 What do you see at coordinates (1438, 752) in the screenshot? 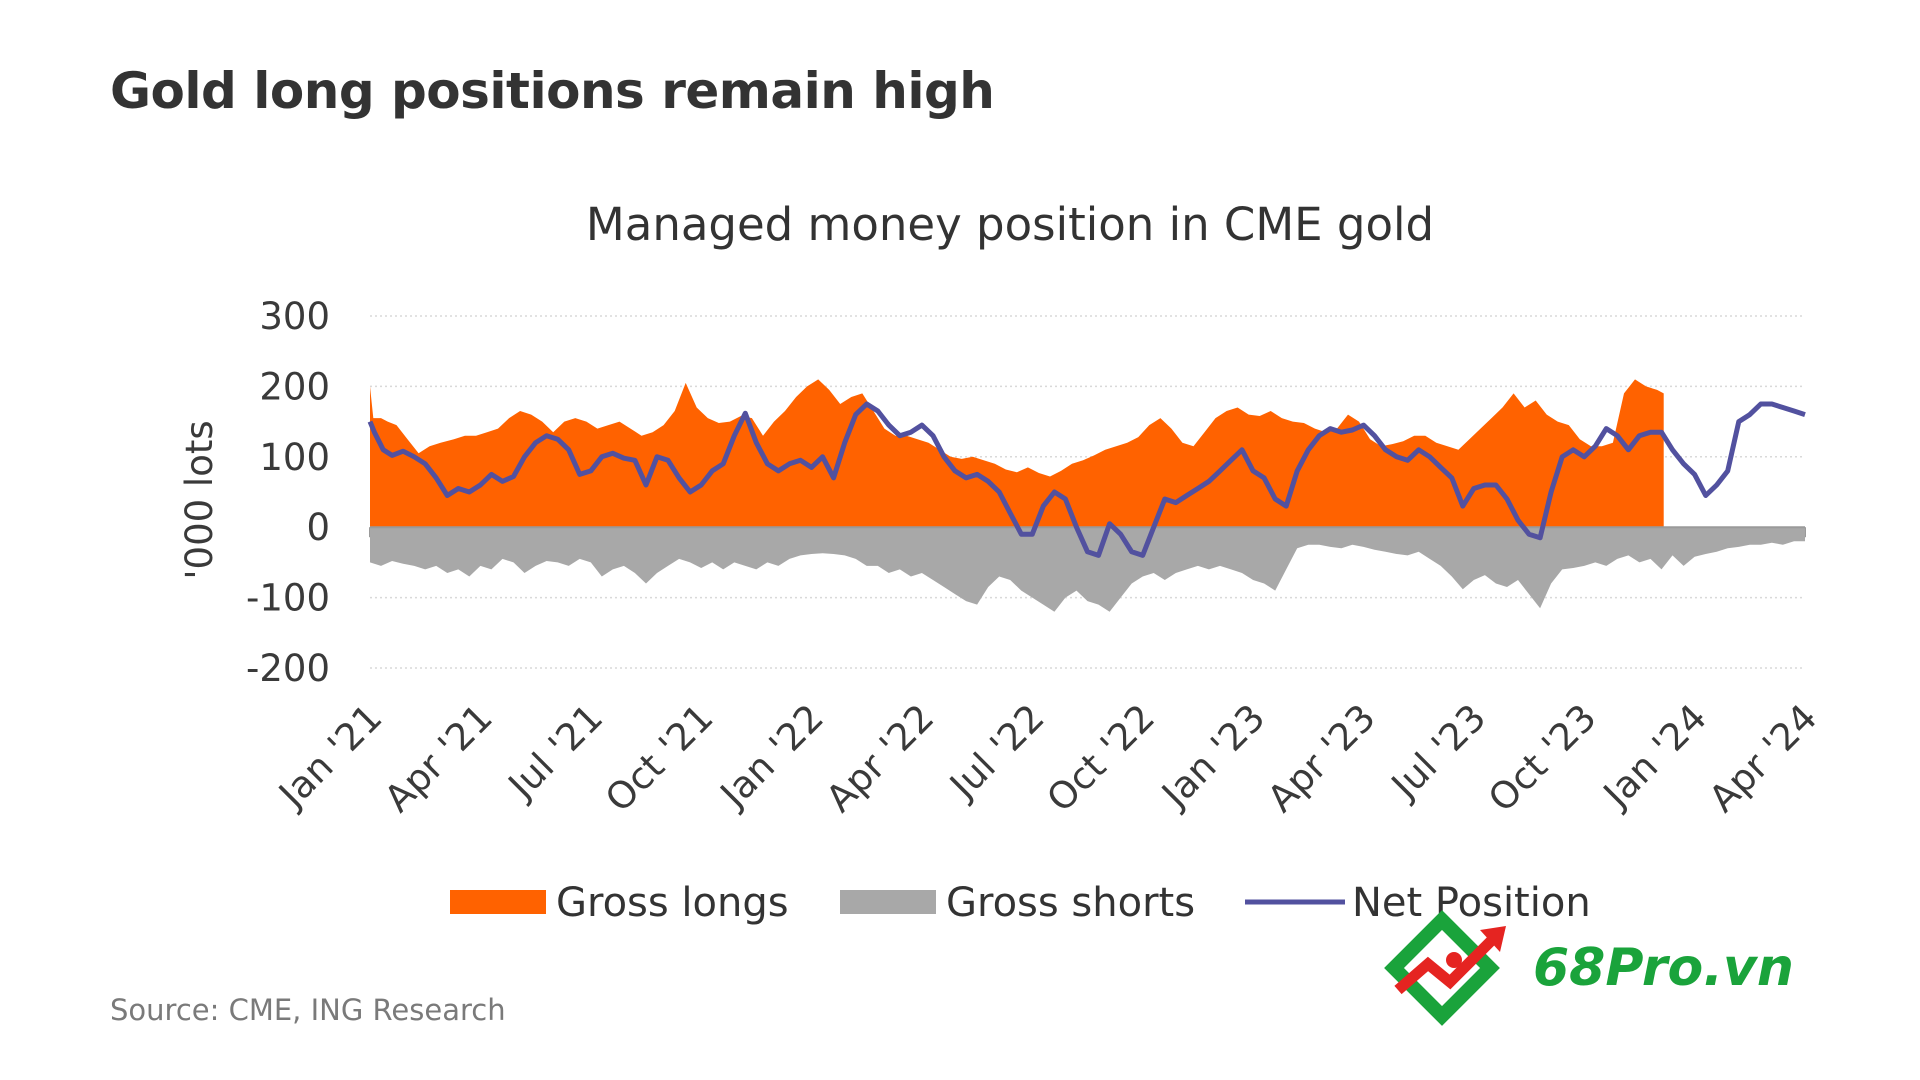
I see `x-tick-label: Jul '23` at bounding box center [1438, 752].